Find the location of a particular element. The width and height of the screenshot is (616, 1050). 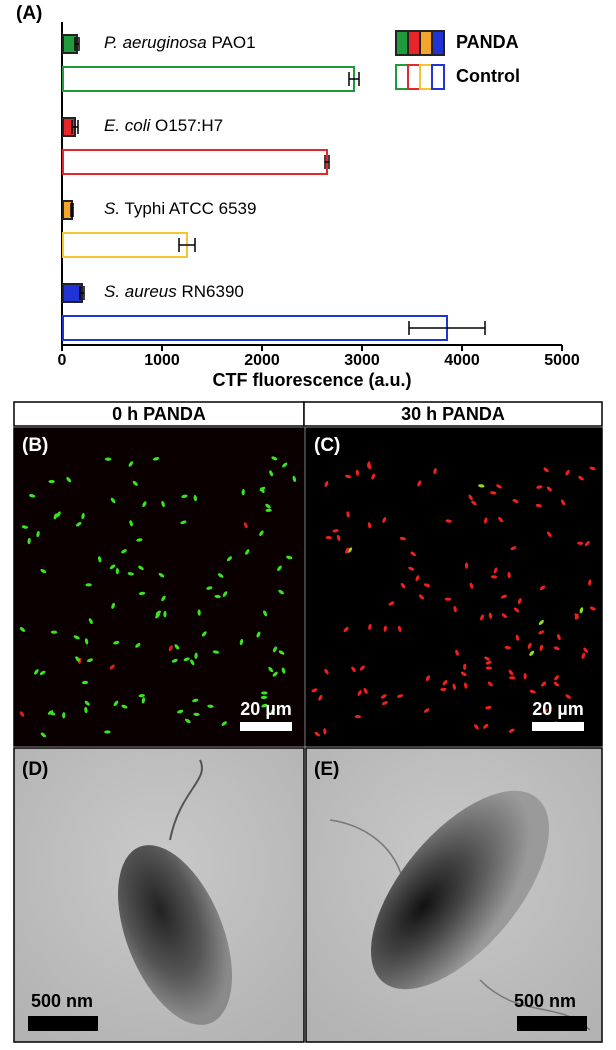

x-tick-label: 0 is located at coordinates (62, 360).